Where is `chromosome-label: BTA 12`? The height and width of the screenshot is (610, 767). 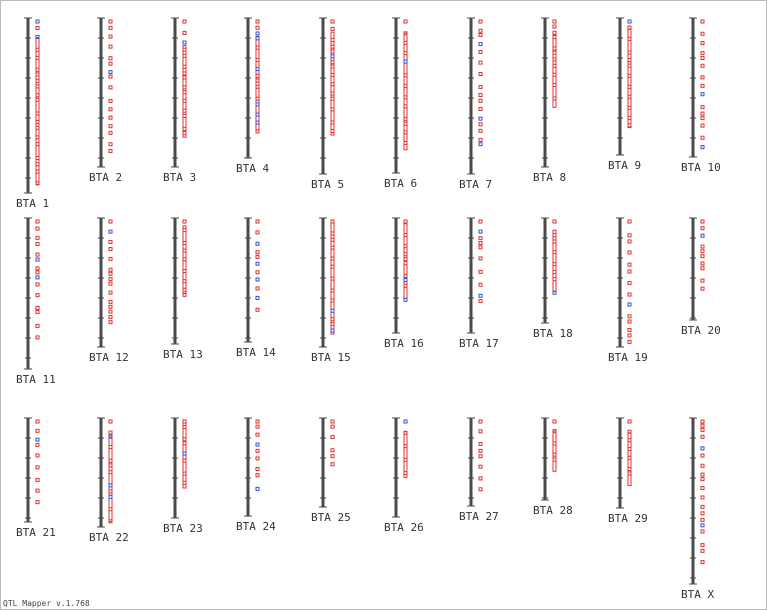 chromosome-label: BTA 12 is located at coordinates (109, 357).